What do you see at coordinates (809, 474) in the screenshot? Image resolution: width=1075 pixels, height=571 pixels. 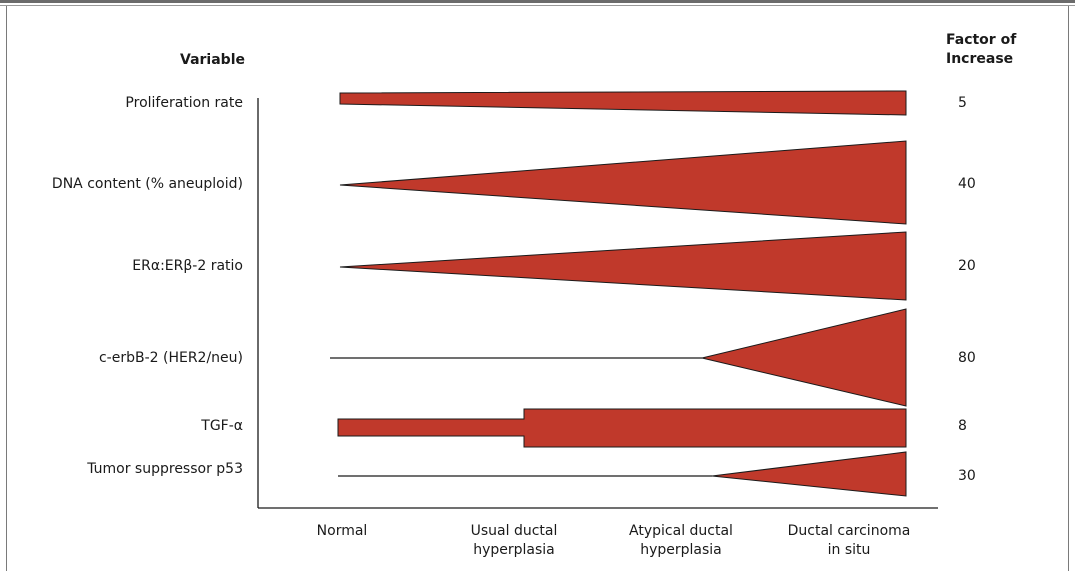 I see `p53-wedge` at bounding box center [809, 474].